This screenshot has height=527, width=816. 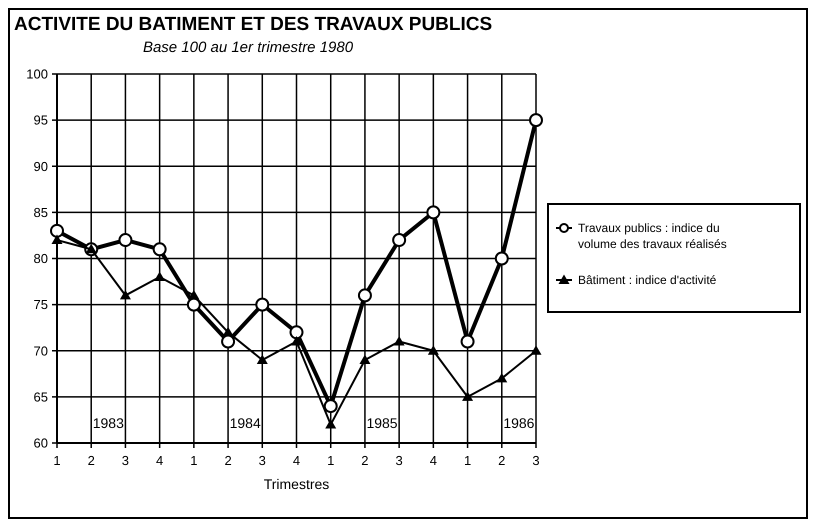 I want to click on annotation: 1984, so click(x=245, y=422).